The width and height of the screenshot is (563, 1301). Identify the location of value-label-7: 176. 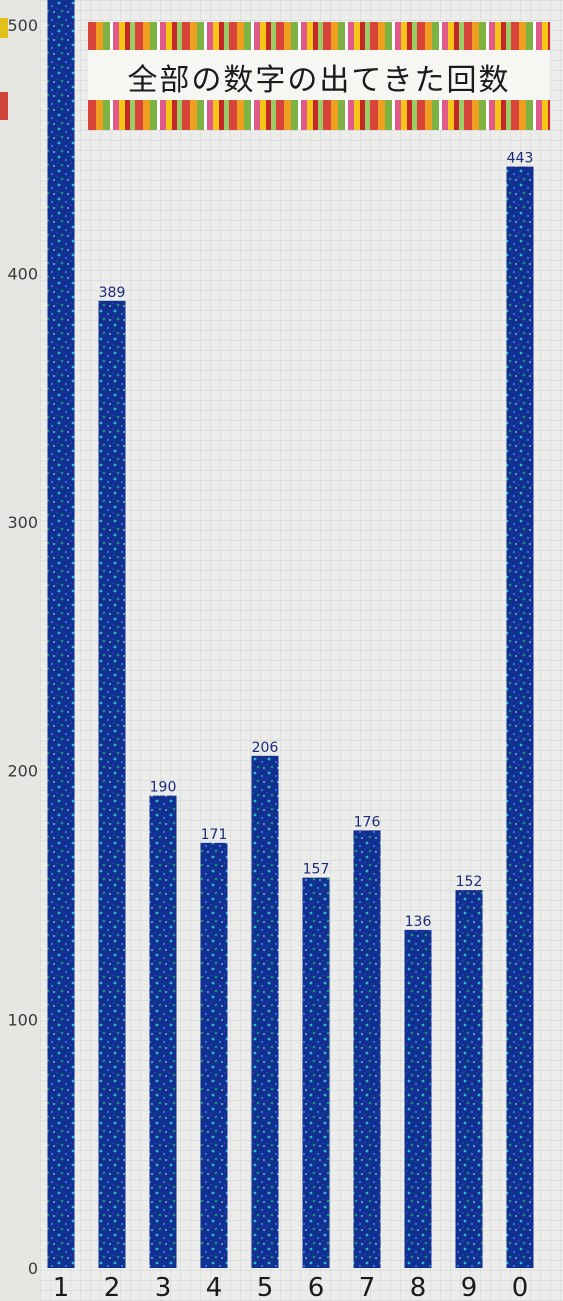
(367, 822).